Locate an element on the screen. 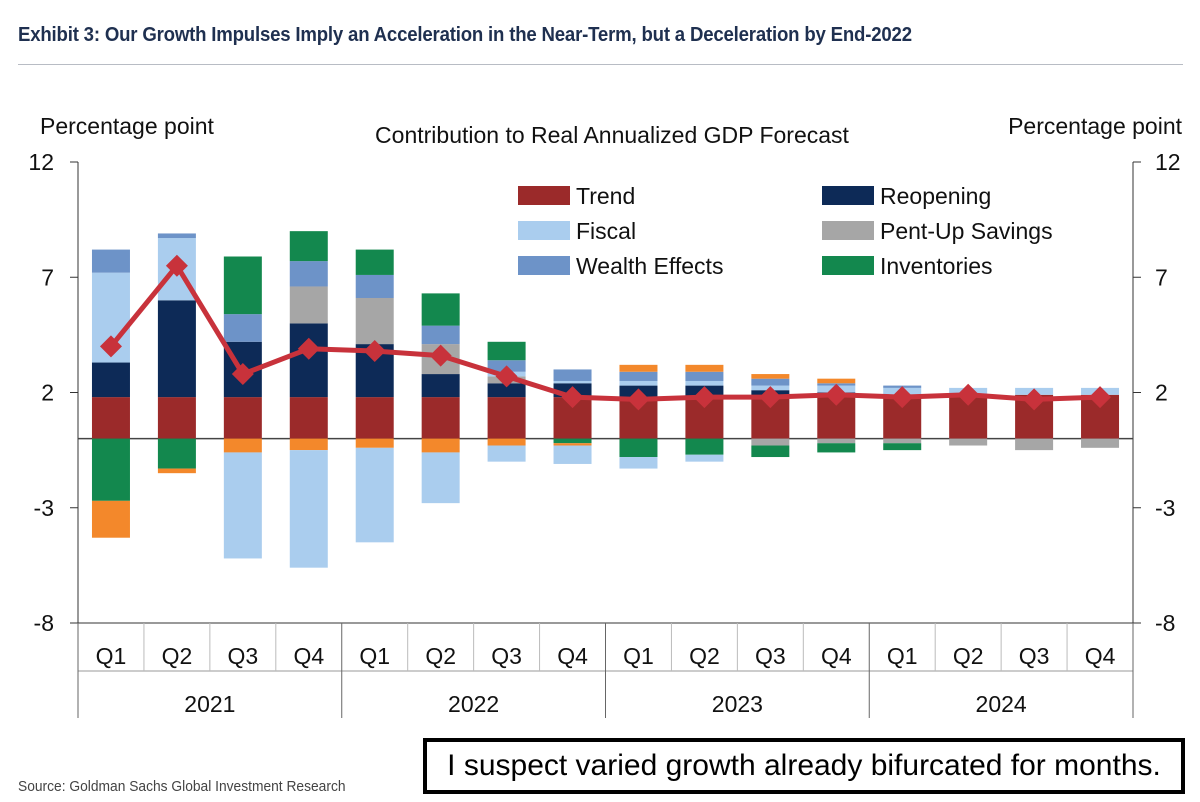  legend-label: Wealth Effects is located at coordinates (649, 266).